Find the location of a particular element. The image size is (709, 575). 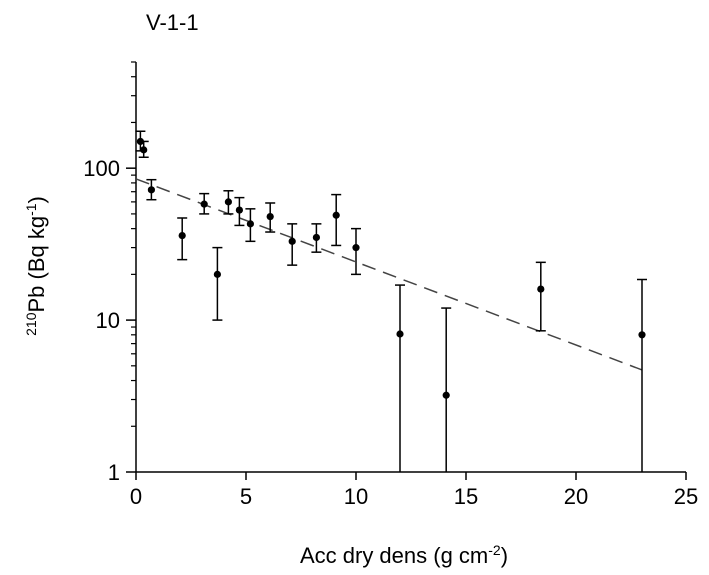

x-tick-label-4: 20 is located at coordinates (576, 496).